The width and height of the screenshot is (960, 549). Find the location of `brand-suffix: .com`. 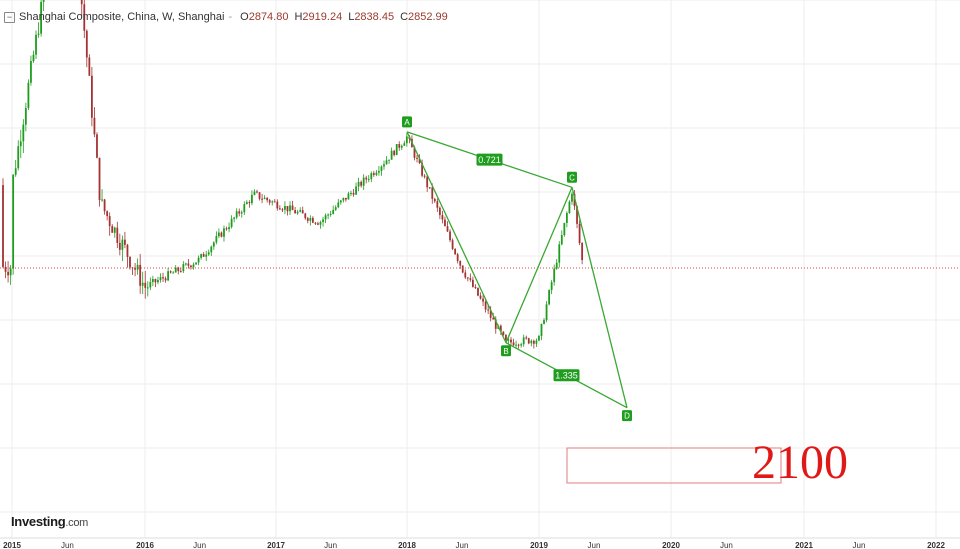

brand-suffix: .com is located at coordinates (77, 523).